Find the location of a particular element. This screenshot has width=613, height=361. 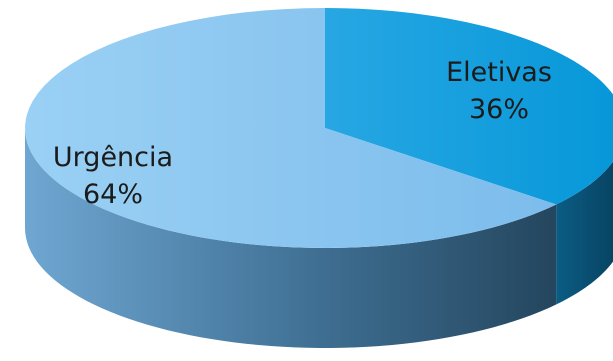

slice-label-urgencia-name: Urgência is located at coordinates (113, 157).